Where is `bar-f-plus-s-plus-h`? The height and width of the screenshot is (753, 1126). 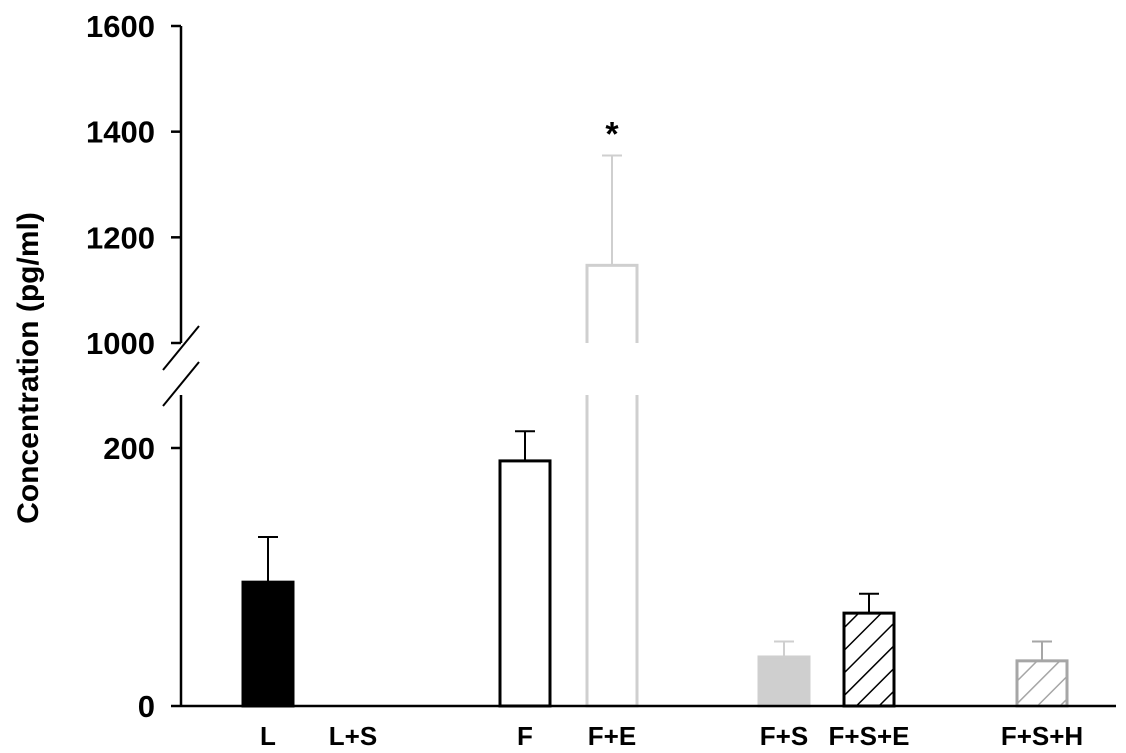
bar-f-plus-s-plus-h is located at coordinates (1042, 683).